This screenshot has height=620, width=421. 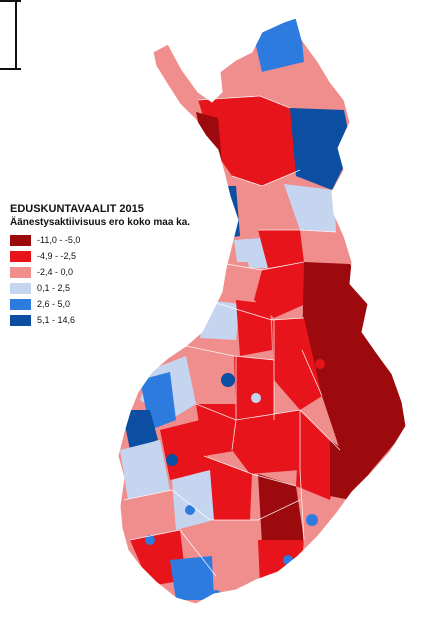 What do you see at coordinates (59, 240) in the screenshot?
I see `legend-label: -11,0 - -5,0` at bounding box center [59, 240].